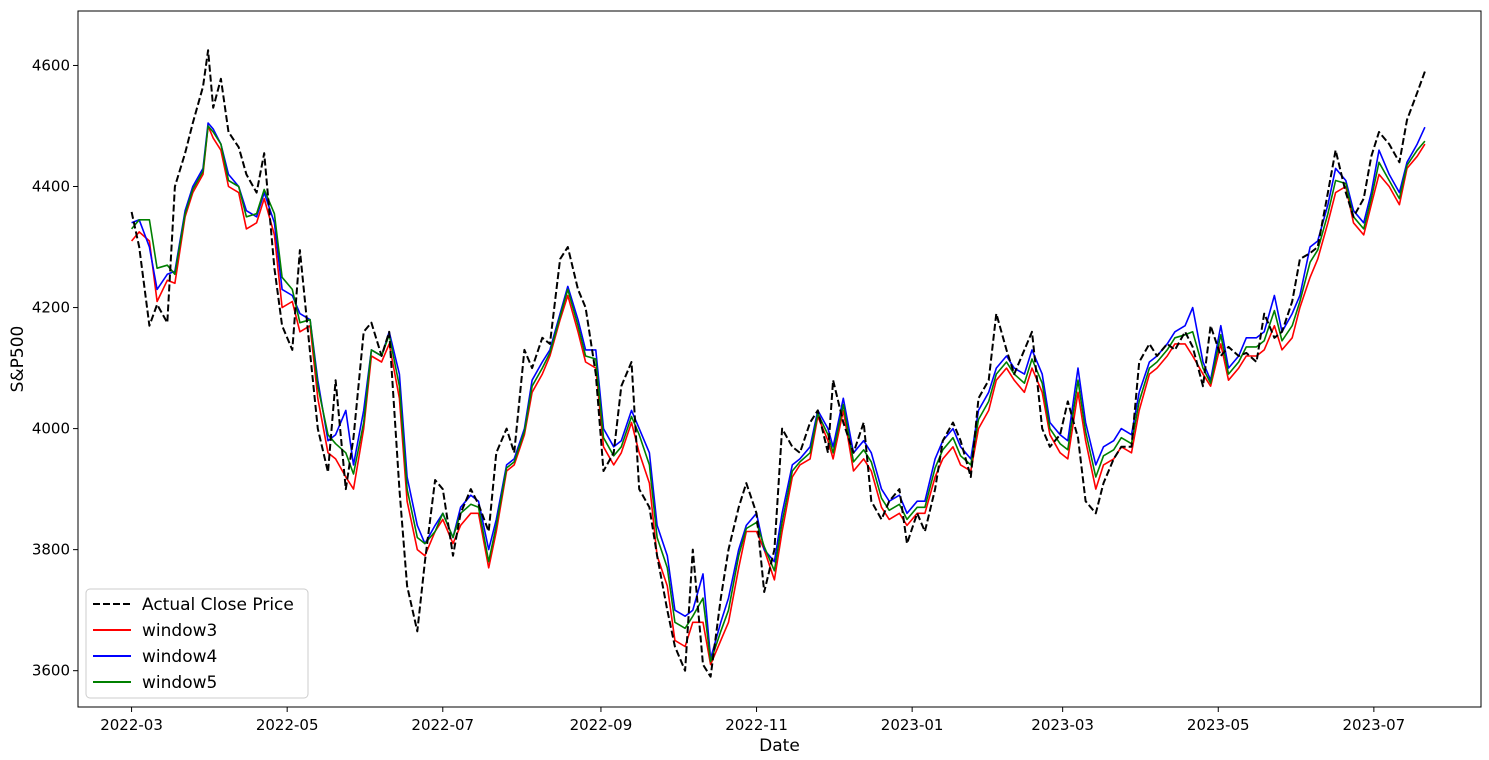  I want to click on x-tick-label: 2023-07, so click(1374, 725).